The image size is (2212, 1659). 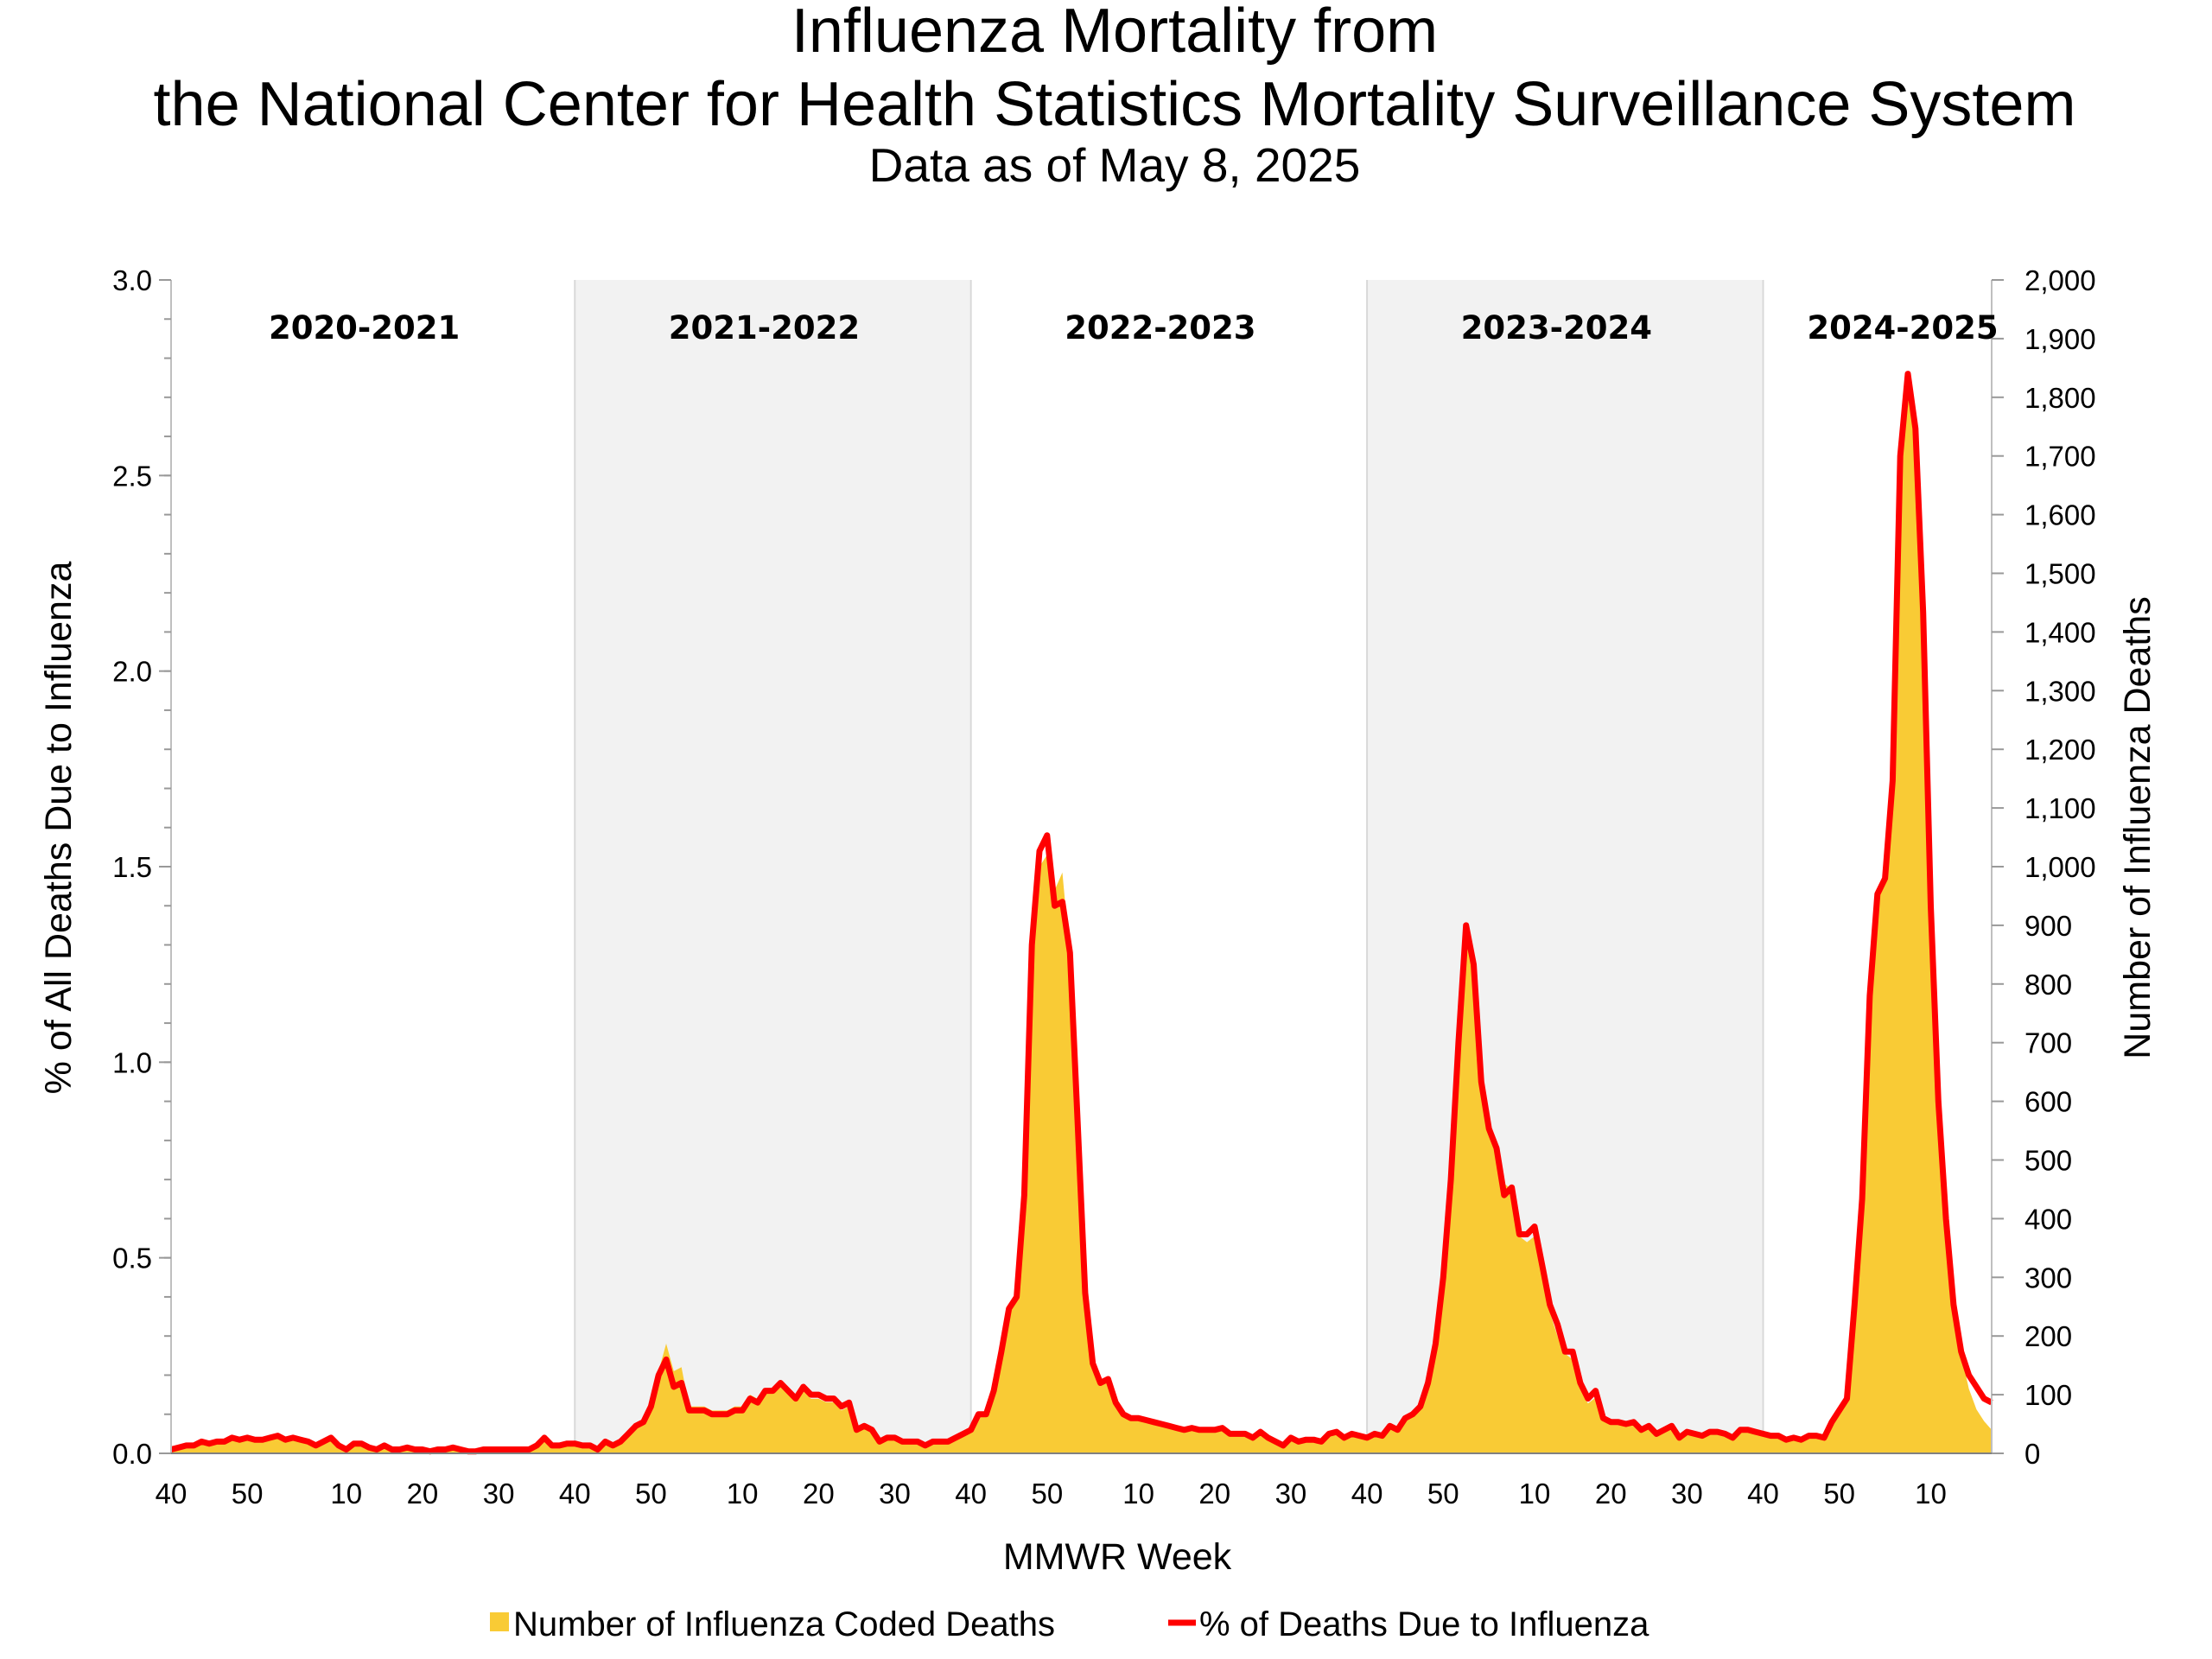 What do you see at coordinates (2060, 691) in the screenshot?
I see `y-right-tick-label: 1,300` at bounding box center [2060, 691].